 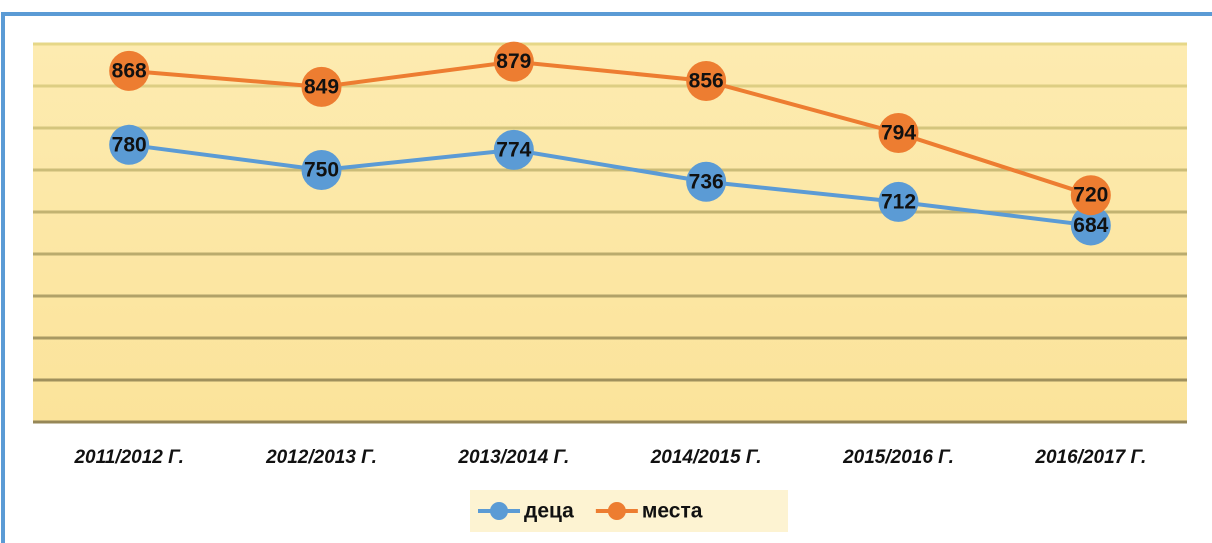 I want to click on data-label: 750, so click(x=321, y=170).